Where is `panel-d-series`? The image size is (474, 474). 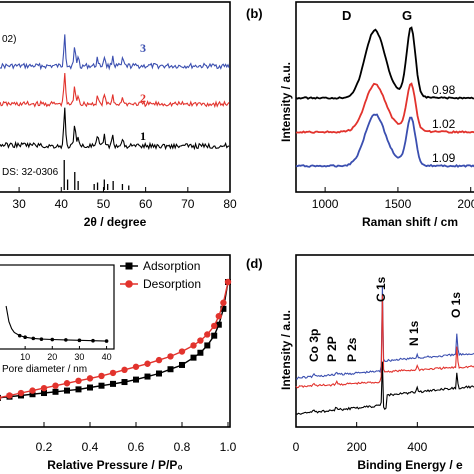
panel-d-series is located at coordinates (384, 350).